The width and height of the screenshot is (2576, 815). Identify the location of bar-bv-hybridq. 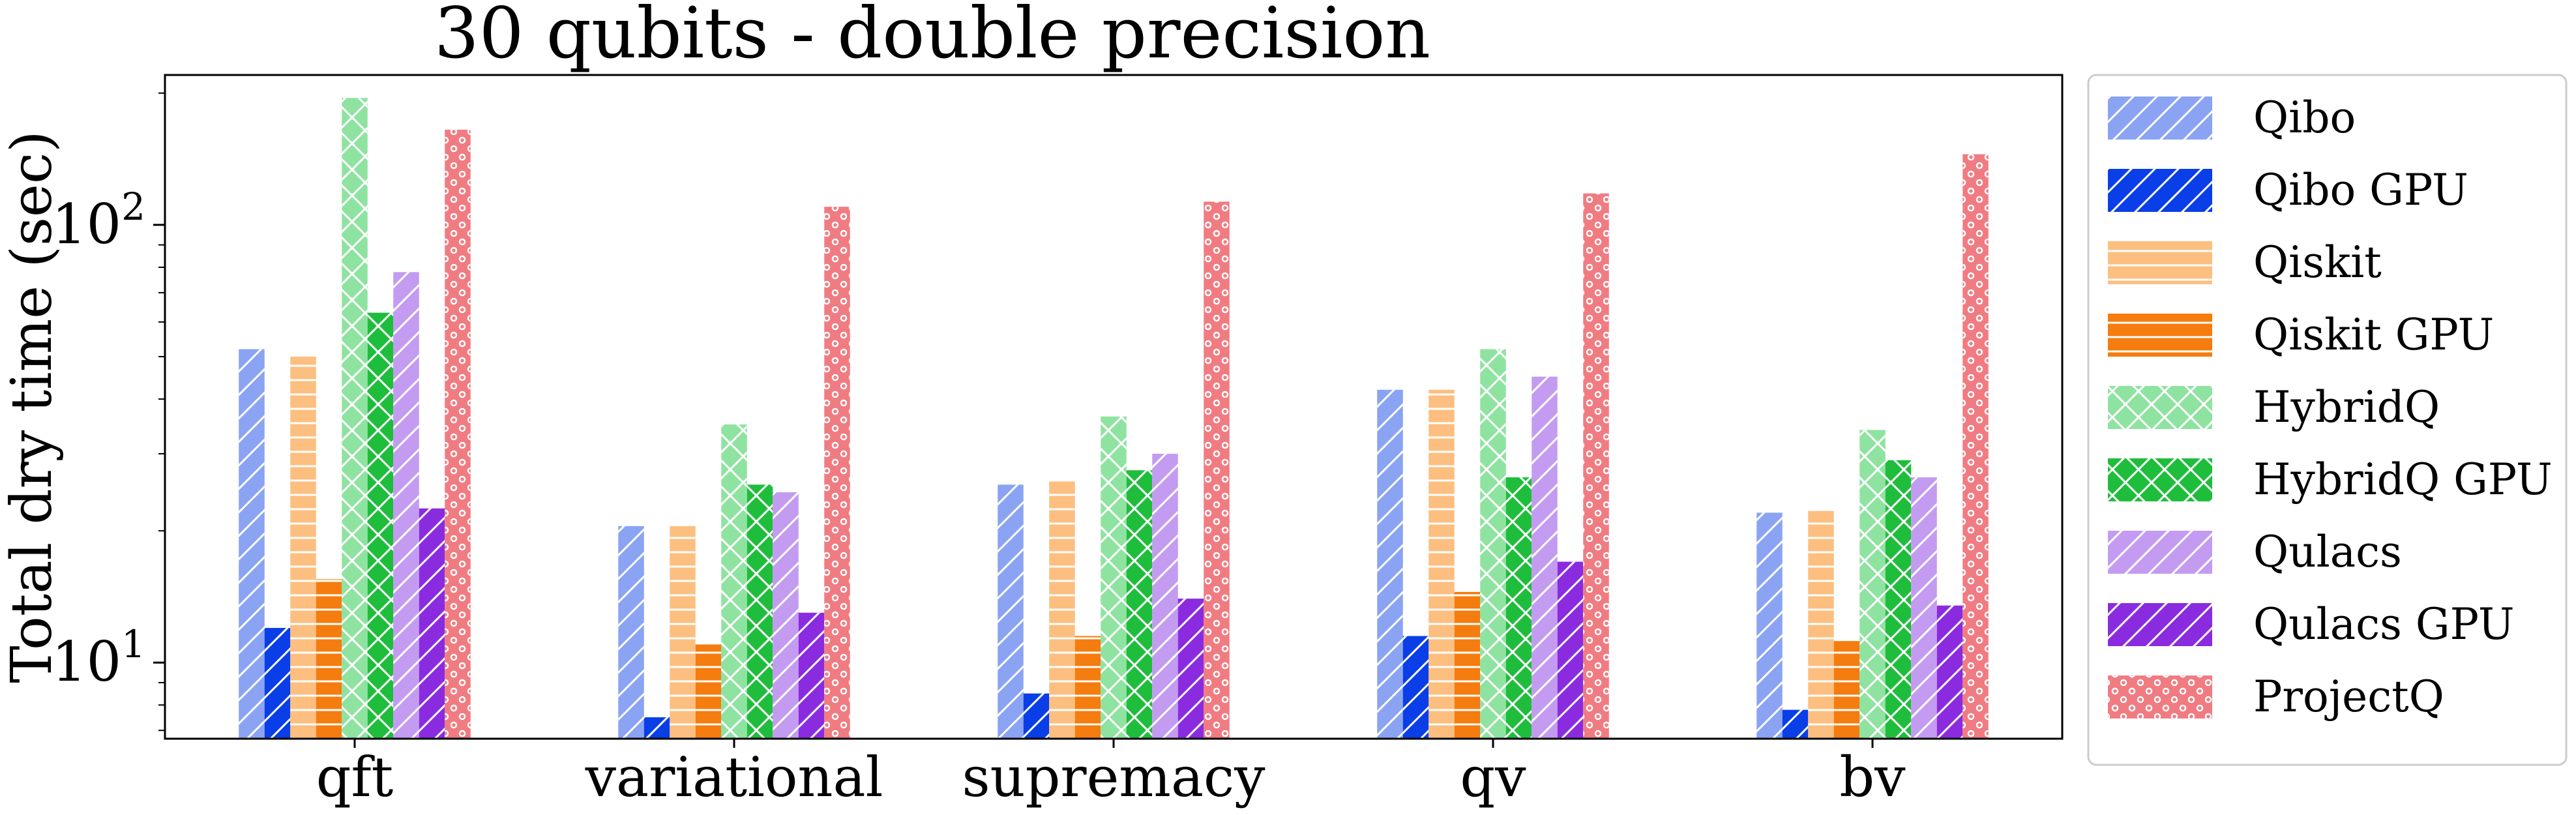
(1872, 584).